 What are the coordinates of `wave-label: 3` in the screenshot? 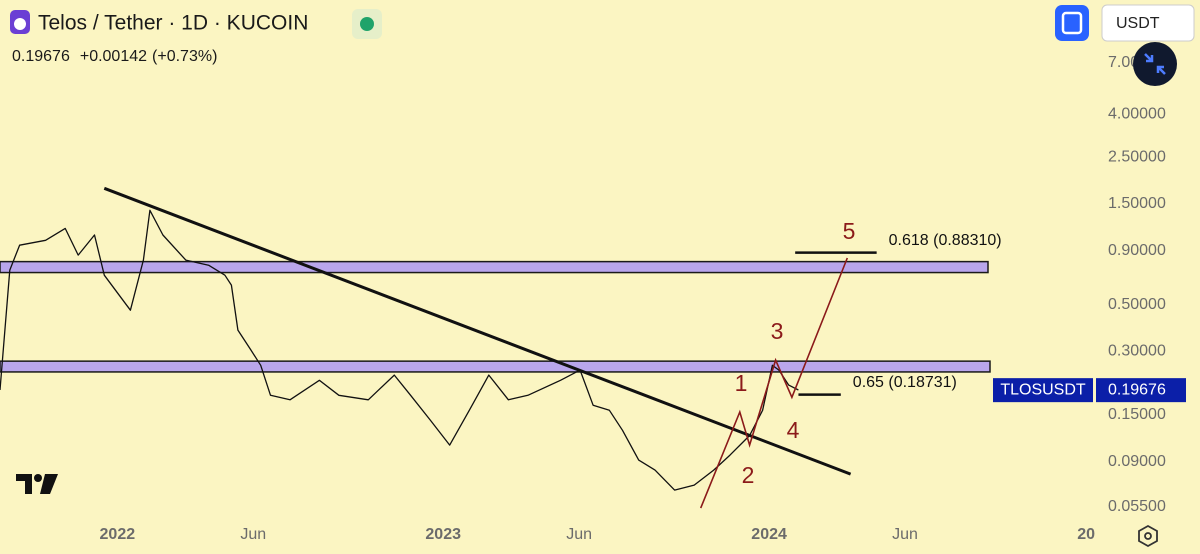 It's located at (777, 331).